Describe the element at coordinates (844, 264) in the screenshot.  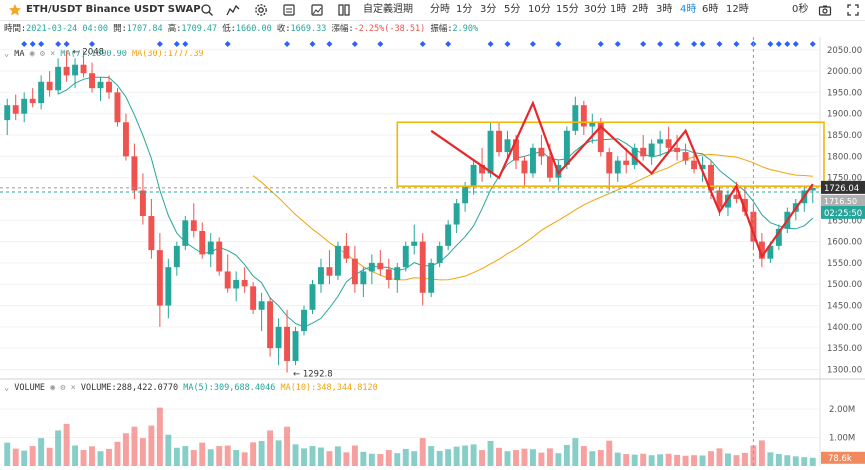
I see `price-tick-label: 1550.00` at that location.